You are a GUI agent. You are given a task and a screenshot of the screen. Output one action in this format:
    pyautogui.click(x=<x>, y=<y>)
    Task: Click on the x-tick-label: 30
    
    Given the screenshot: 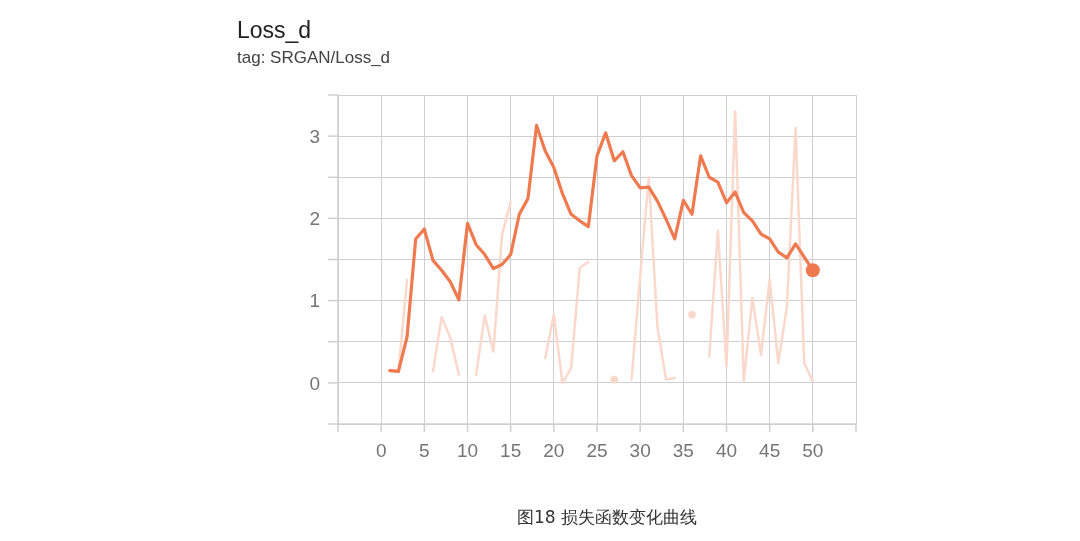 What is the action you would take?
    pyautogui.click(x=640, y=451)
    